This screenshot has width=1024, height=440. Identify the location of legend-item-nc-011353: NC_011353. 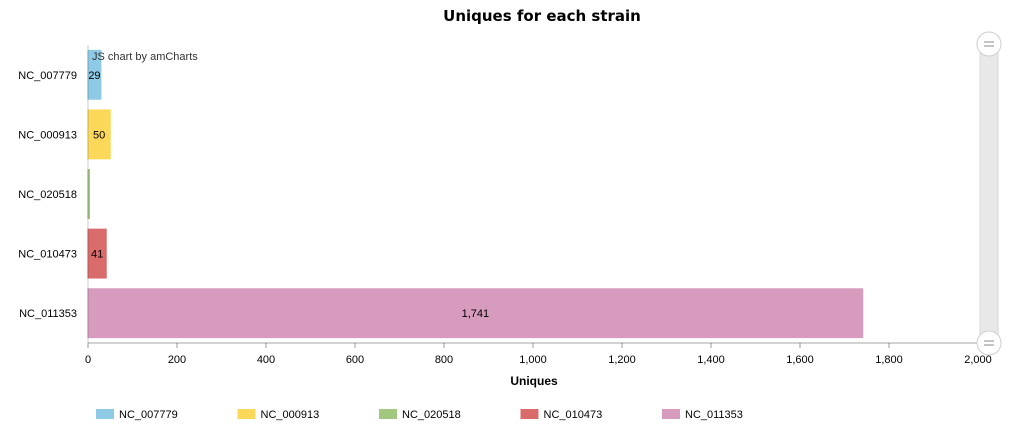
(702, 415).